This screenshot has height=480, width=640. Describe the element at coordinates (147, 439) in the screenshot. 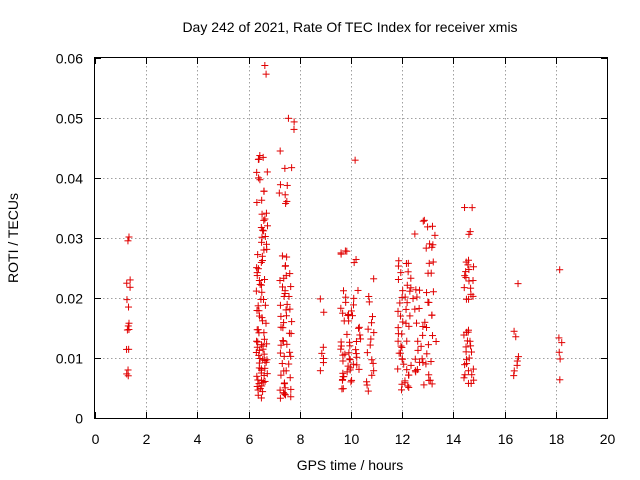

I see `x-tick-label: 2` at that location.